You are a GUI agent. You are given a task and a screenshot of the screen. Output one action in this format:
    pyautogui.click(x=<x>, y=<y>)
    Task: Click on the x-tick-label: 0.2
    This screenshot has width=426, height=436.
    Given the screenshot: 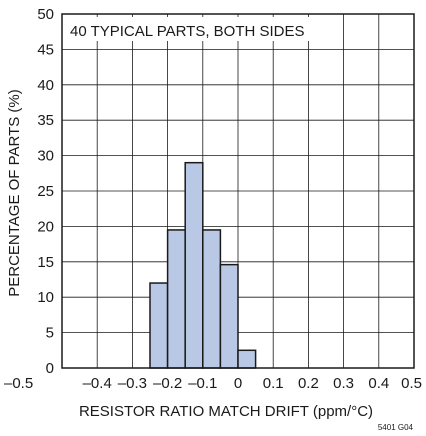 What is the action you would take?
    pyautogui.click(x=308, y=383)
    